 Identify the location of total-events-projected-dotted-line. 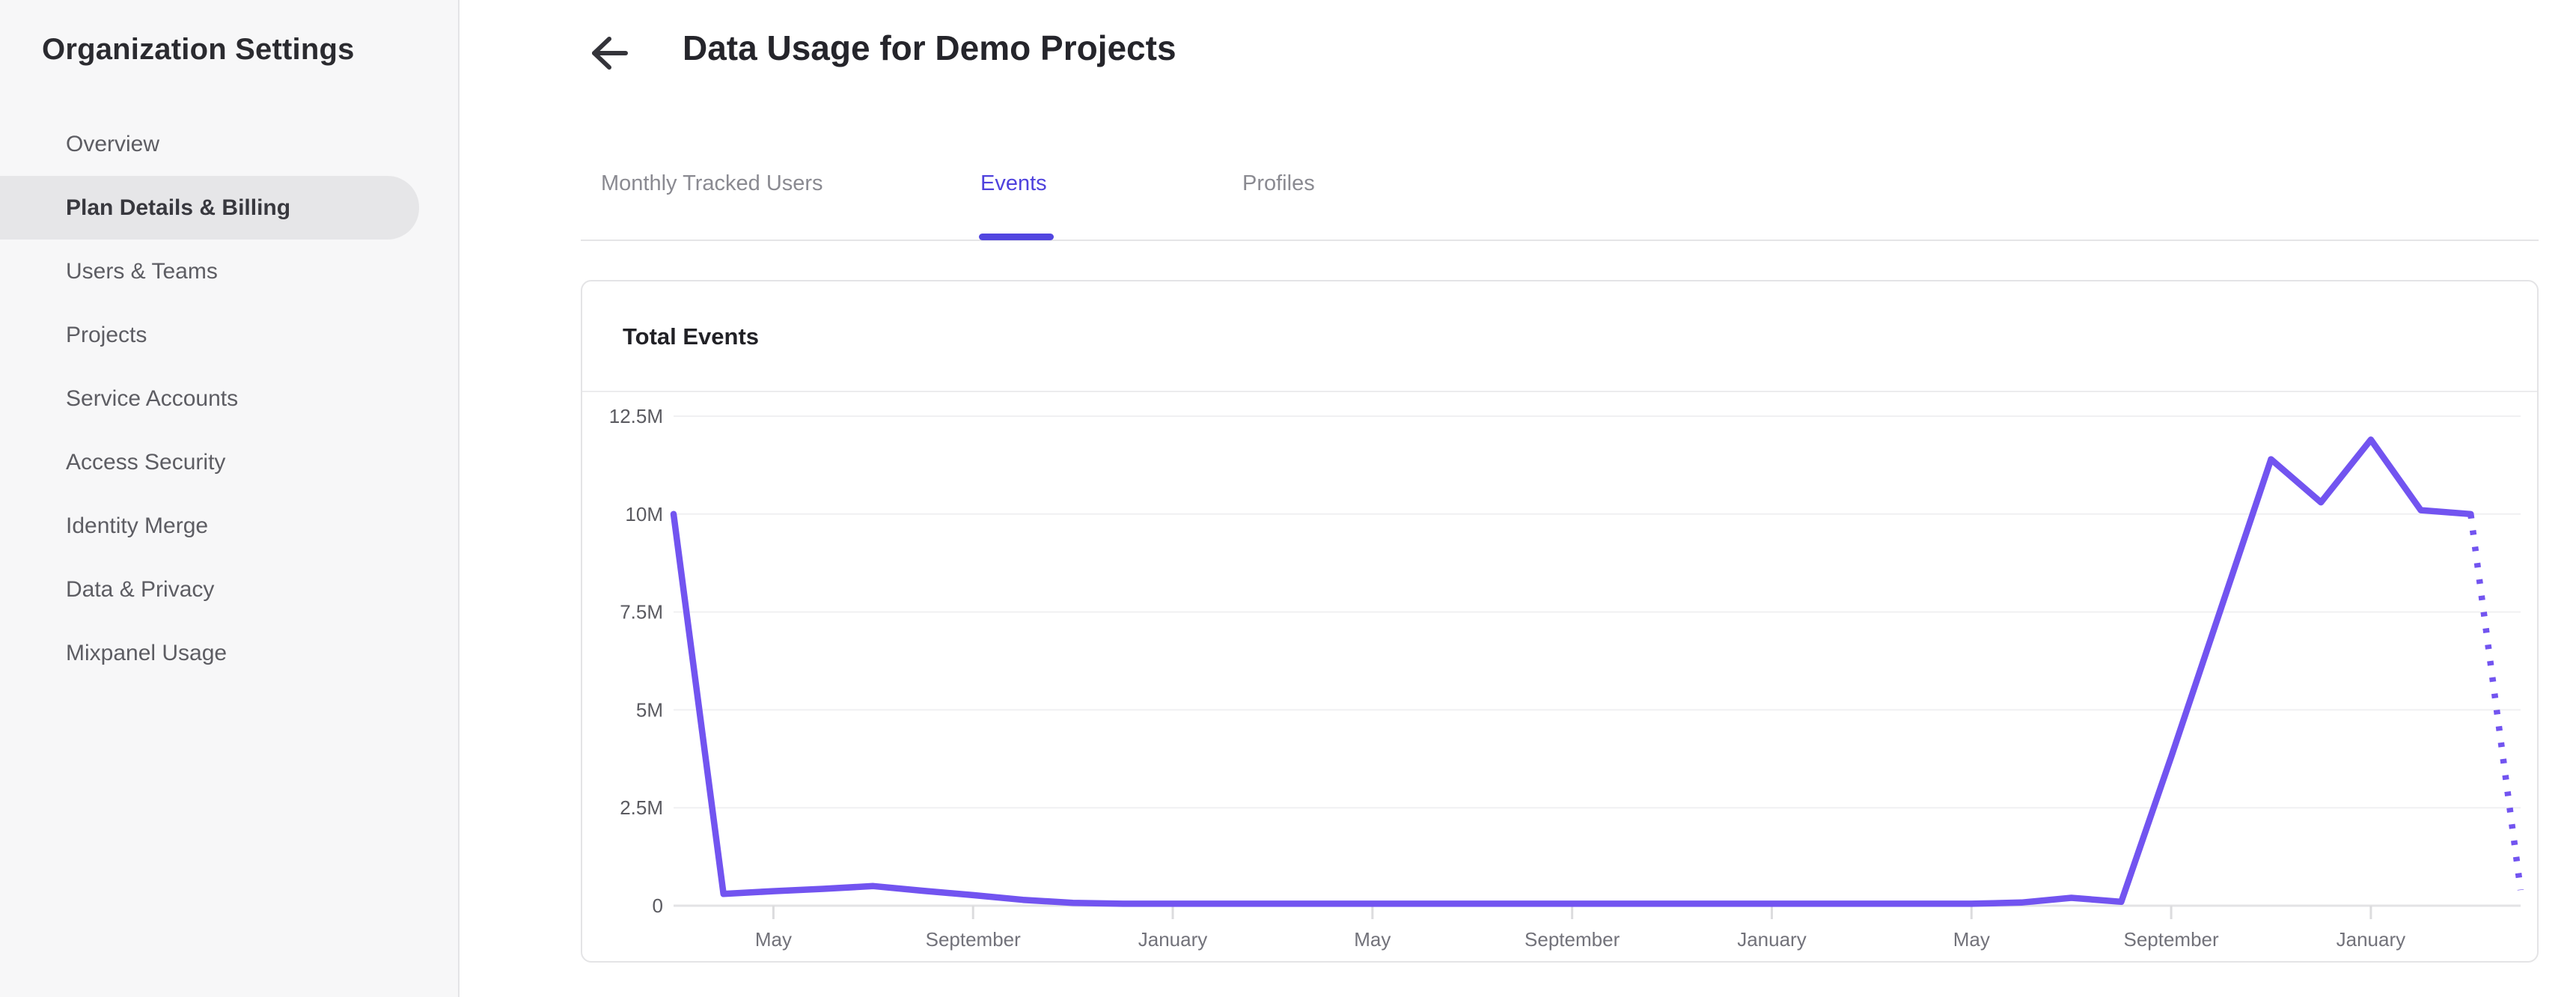
(2495, 702).